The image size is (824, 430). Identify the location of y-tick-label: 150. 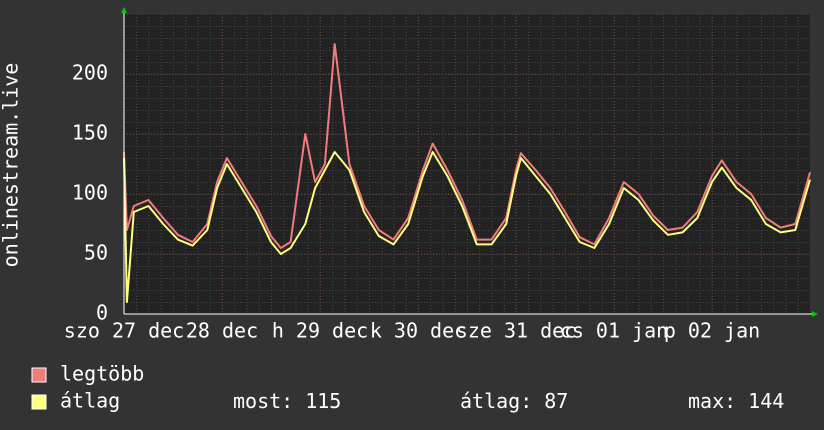
(90, 133).